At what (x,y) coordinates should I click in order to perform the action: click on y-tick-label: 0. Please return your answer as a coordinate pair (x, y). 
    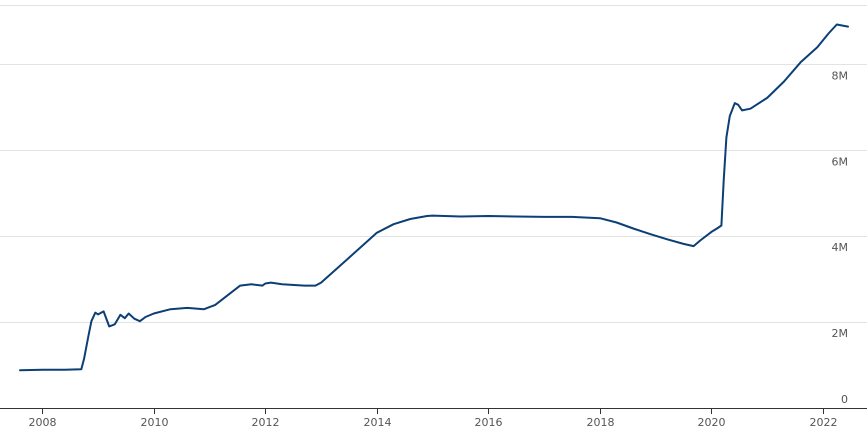
    Looking at the image, I should click on (844, 399).